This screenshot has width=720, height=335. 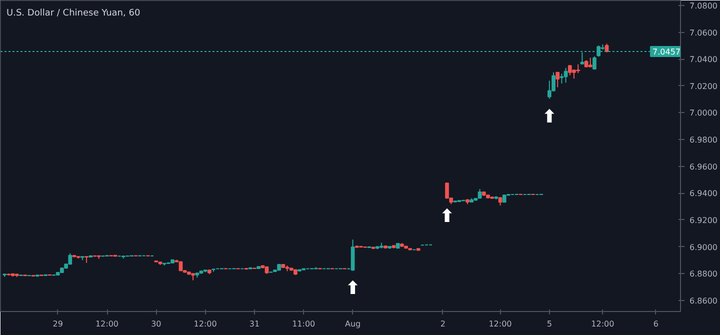 What do you see at coordinates (254, 324) in the screenshot?
I see `x-tick-label: 31` at bounding box center [254, 324].